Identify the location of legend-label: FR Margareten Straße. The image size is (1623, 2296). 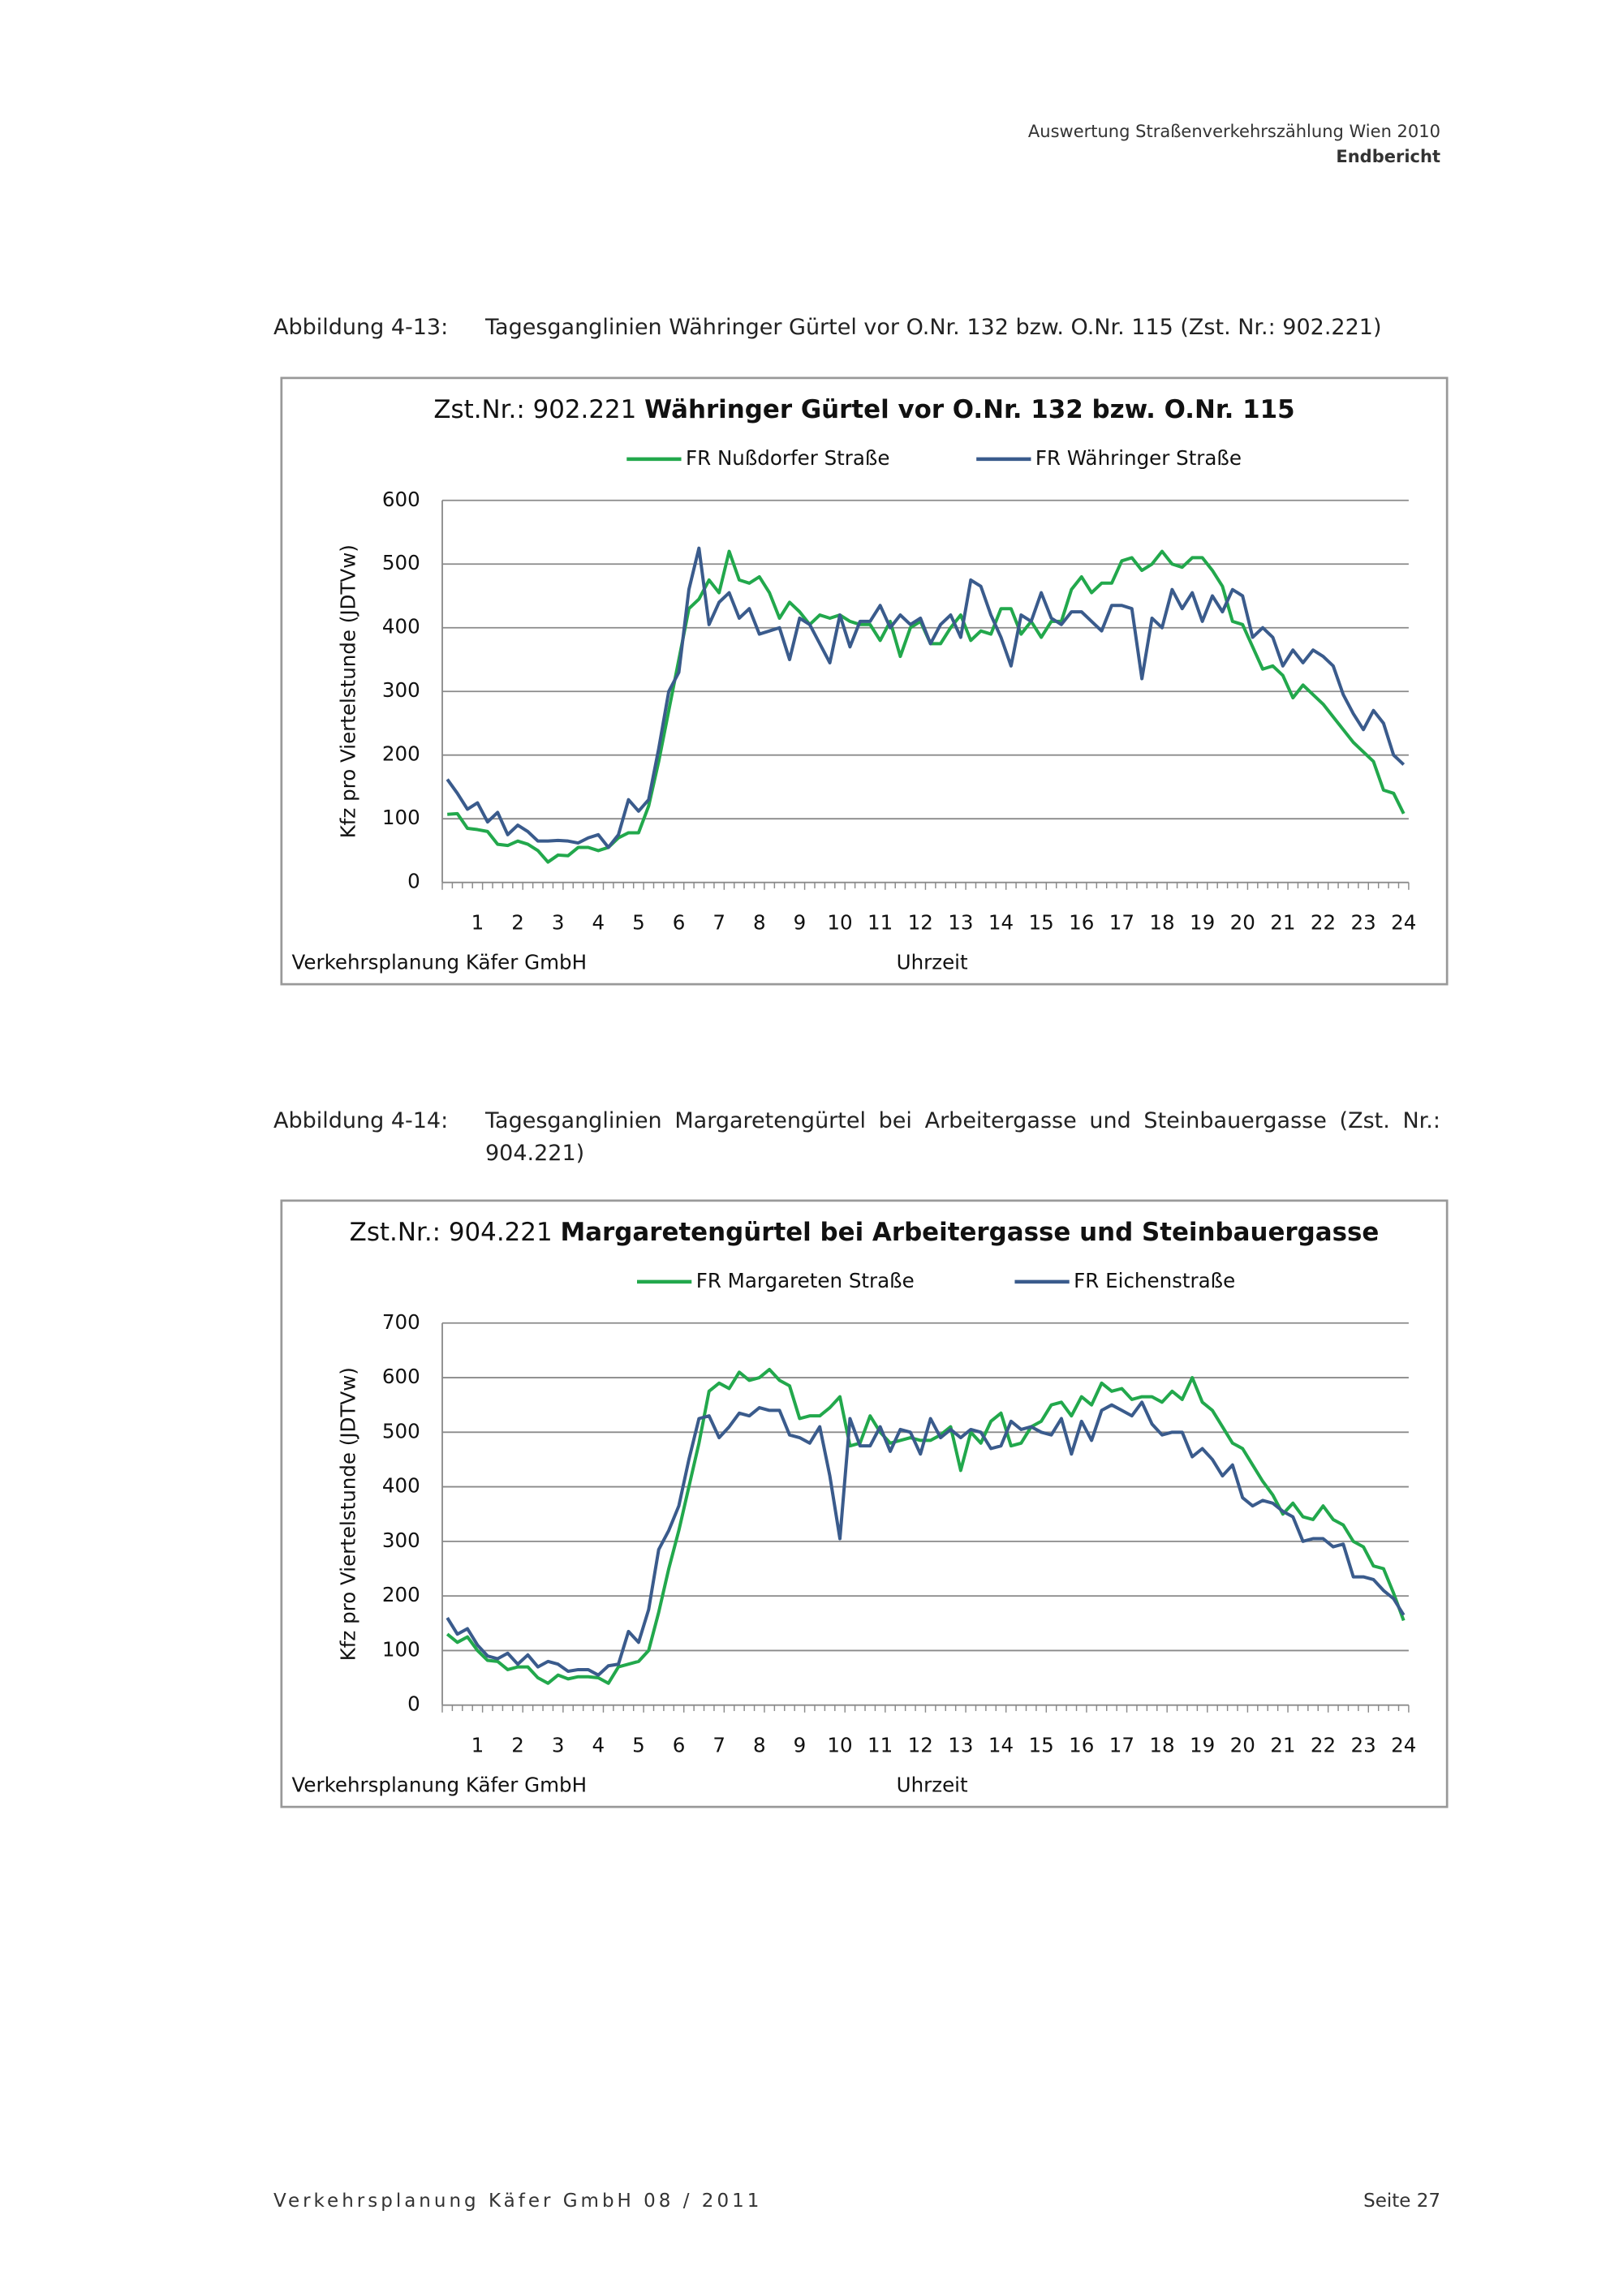
(805, 1280).